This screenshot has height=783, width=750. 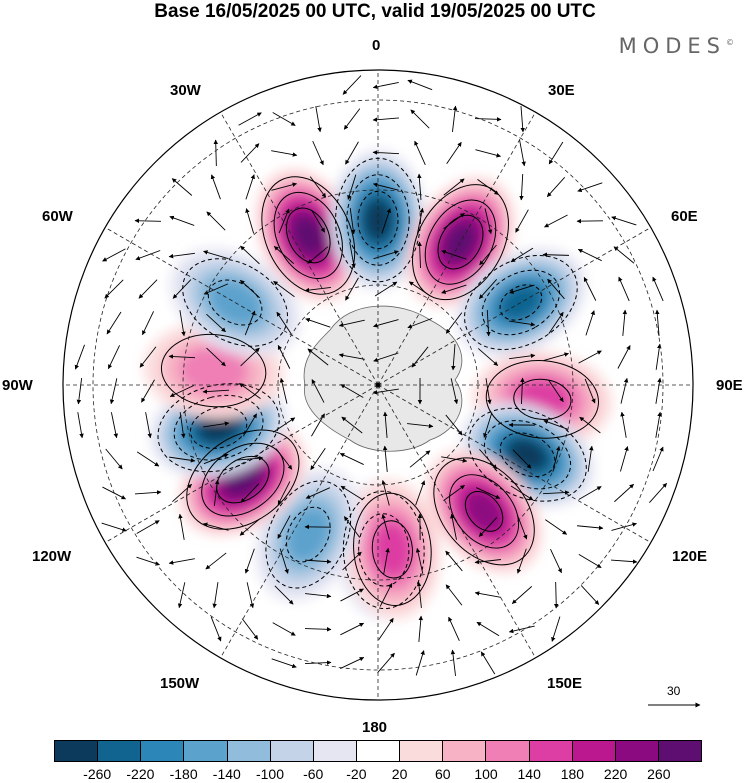 I want to click on colorbar-tick-label: -140, so click(x=226, y=774).